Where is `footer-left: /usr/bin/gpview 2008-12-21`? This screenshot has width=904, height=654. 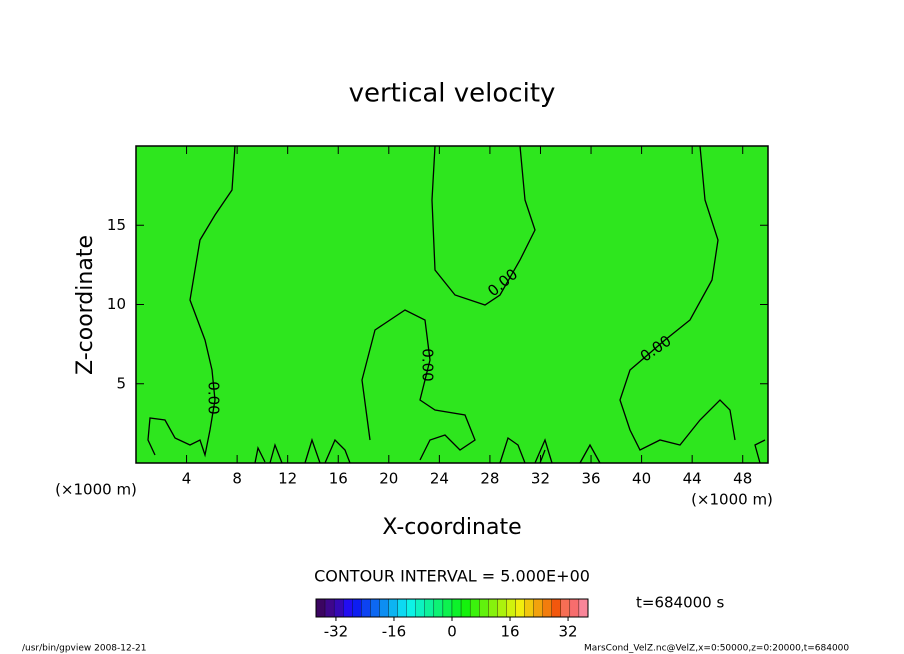 footer-left: /usr/bin/gpview 2008-12-21 is located at coordinates (84, 649).